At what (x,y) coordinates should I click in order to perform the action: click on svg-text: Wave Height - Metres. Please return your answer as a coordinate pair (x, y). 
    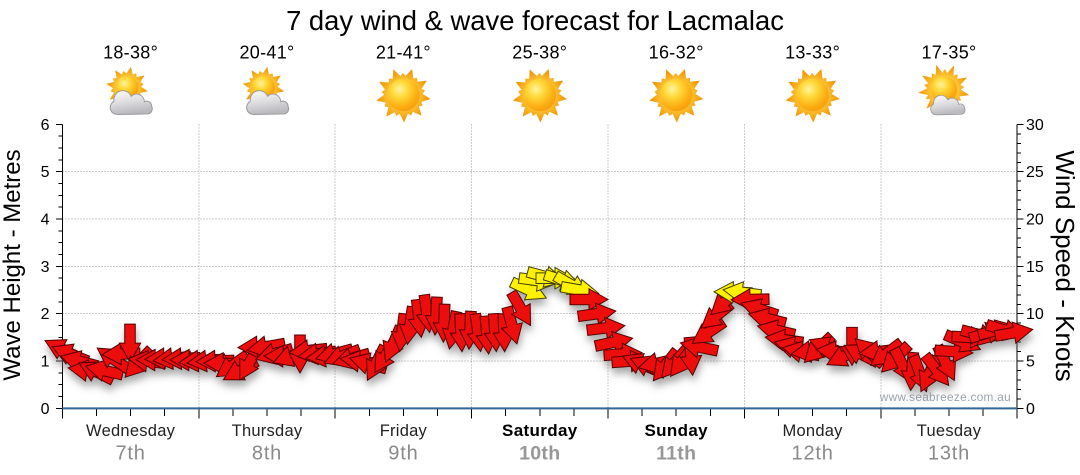
    Looking at the image, I should click on (13, 264).